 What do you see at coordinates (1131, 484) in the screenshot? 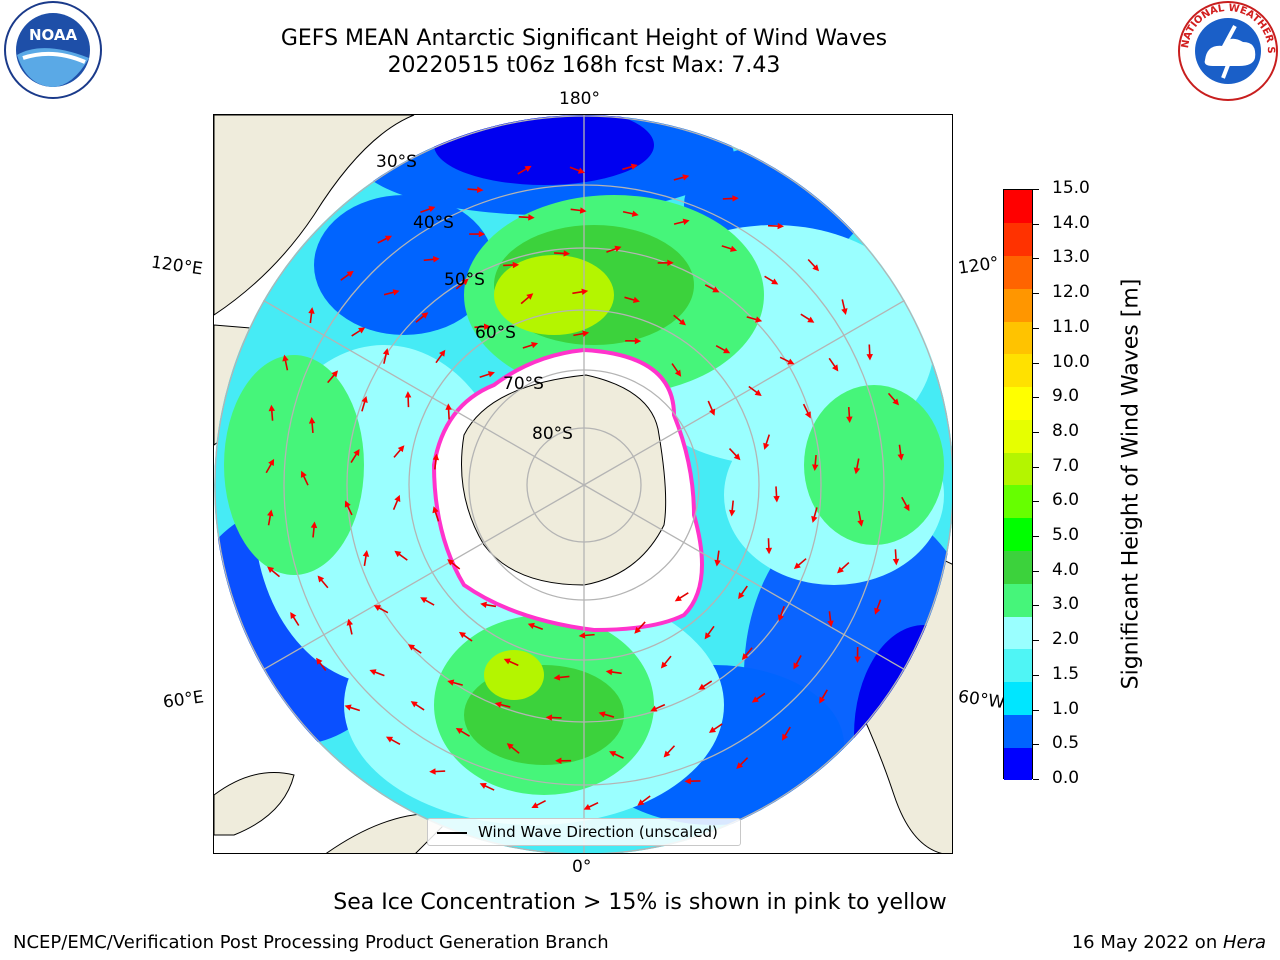
I see `colorbar-label: Significant Height of Wind Waves [m]` at bounding box center [1131, 484].